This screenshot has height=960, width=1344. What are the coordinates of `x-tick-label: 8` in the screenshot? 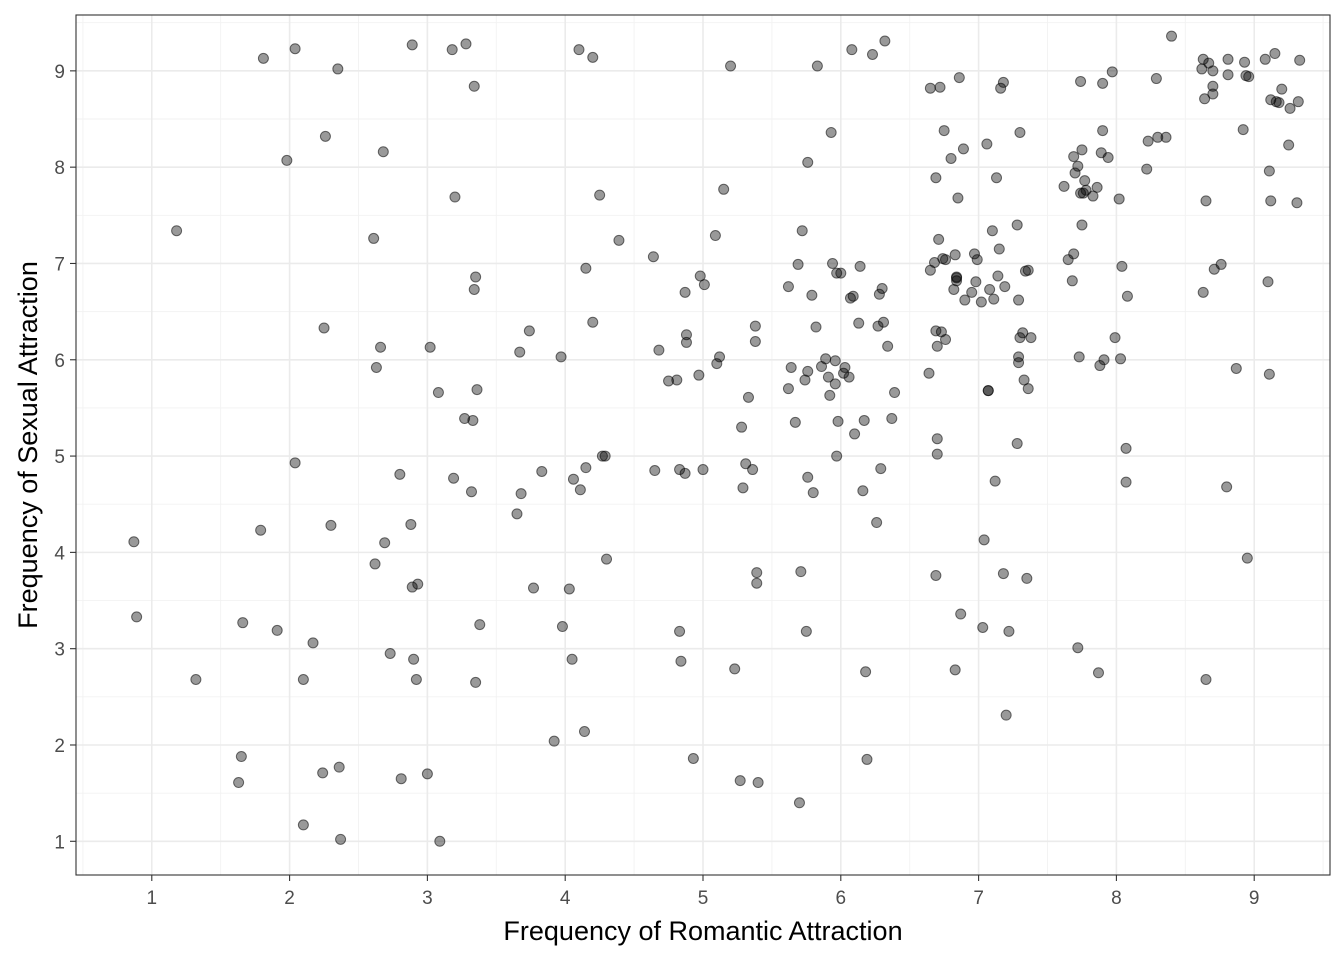 It's located at (1116, 898).